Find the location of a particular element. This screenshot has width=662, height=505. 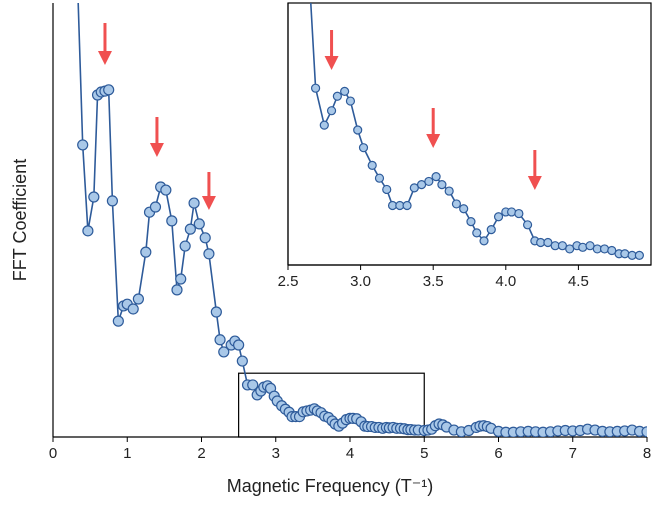

x-tick-label: 8 is located at coordinates (647, 453).